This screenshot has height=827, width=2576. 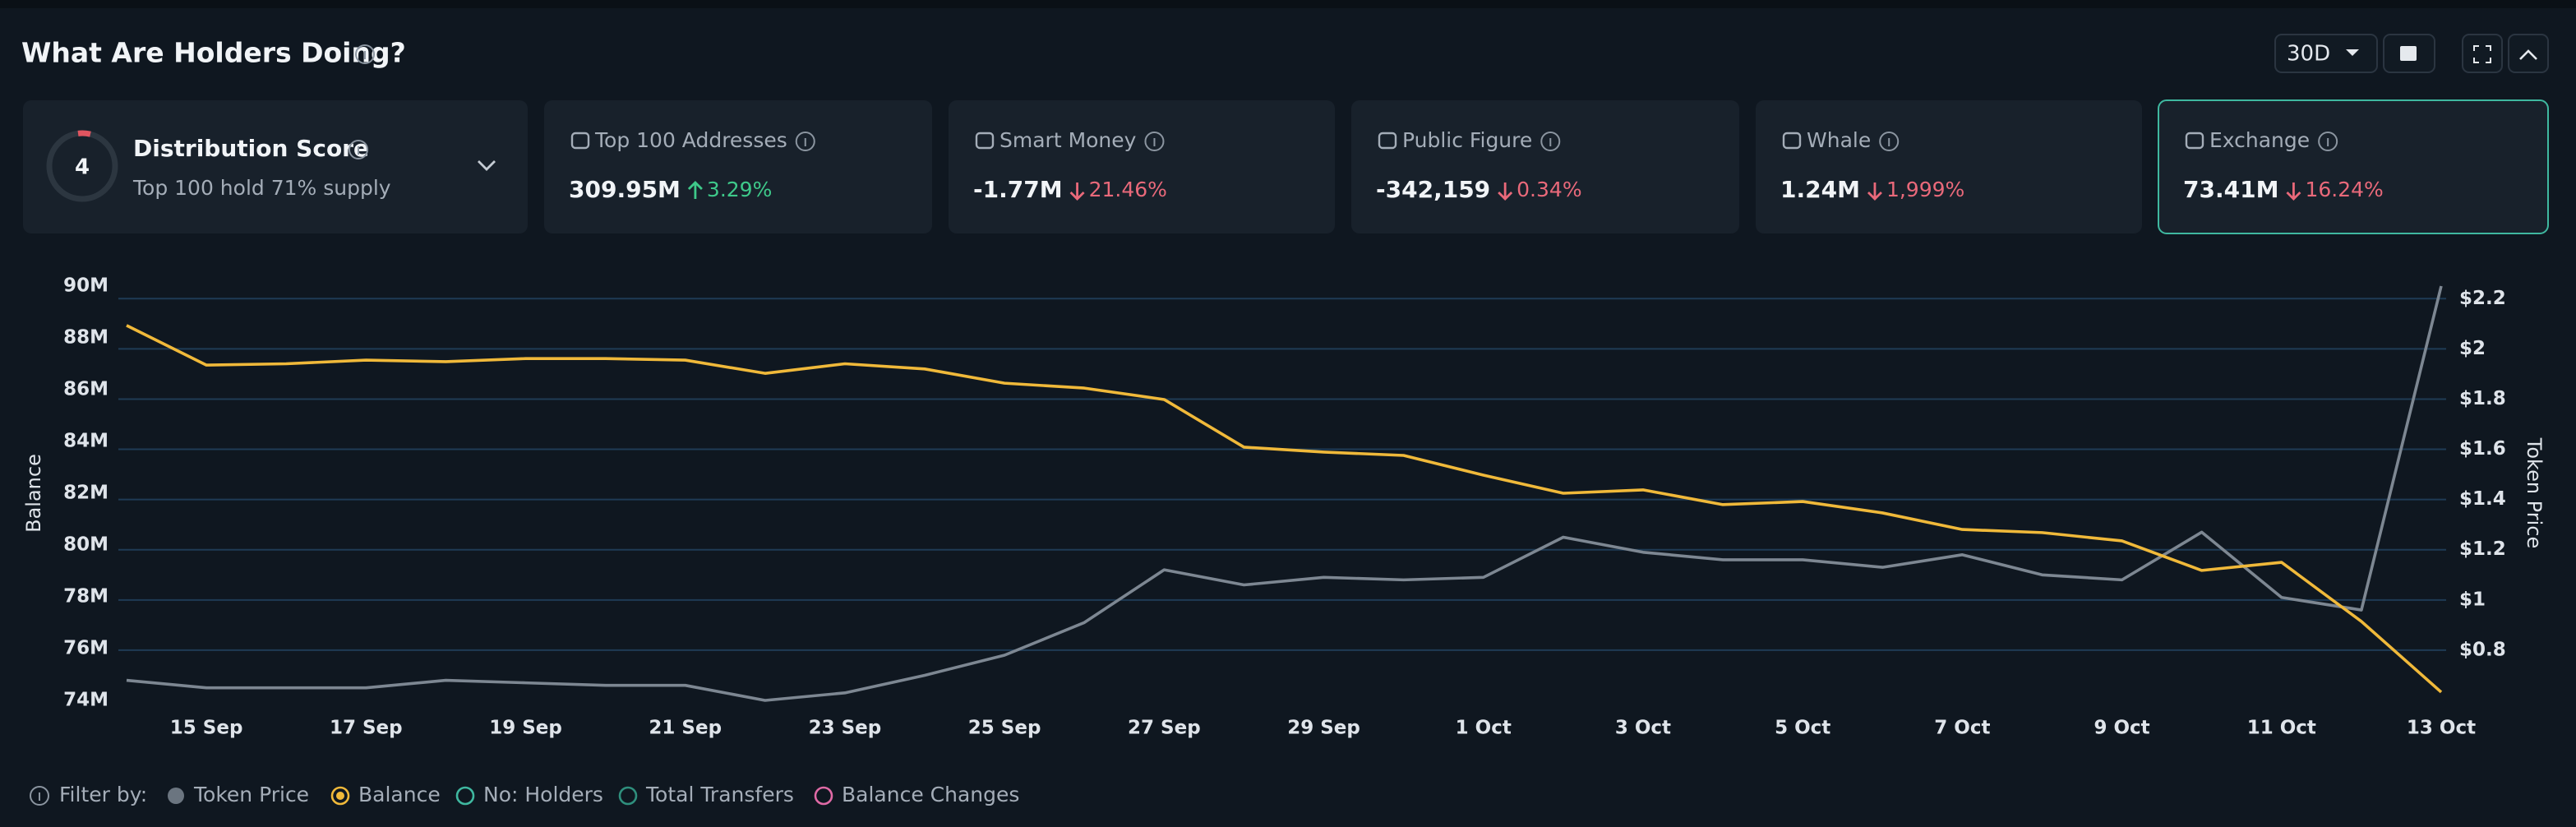 I want to click on arrow-up, so click(x=695, y=190).